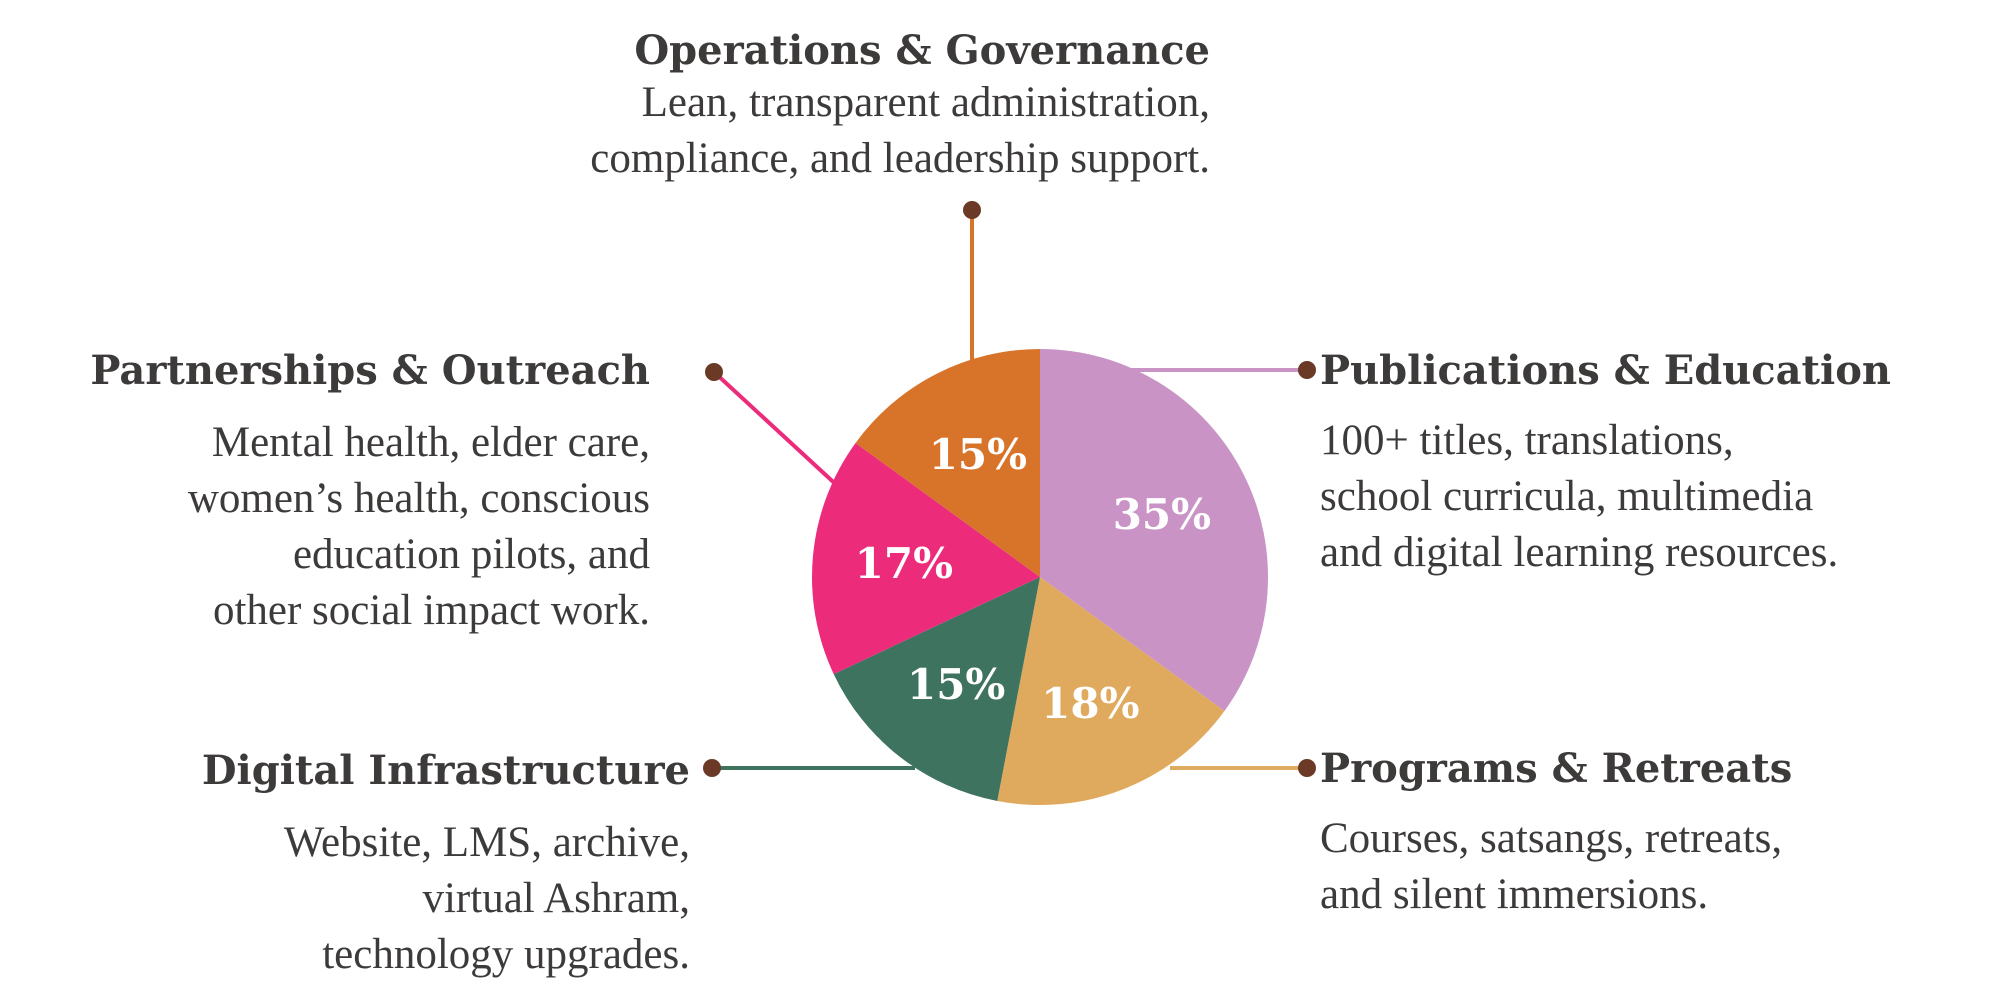 This screenshot has width=2008, height=1004. Describe the element at coordinates (714, 372) in the screenshot. I see `marker-dot-partnerships` at that location.